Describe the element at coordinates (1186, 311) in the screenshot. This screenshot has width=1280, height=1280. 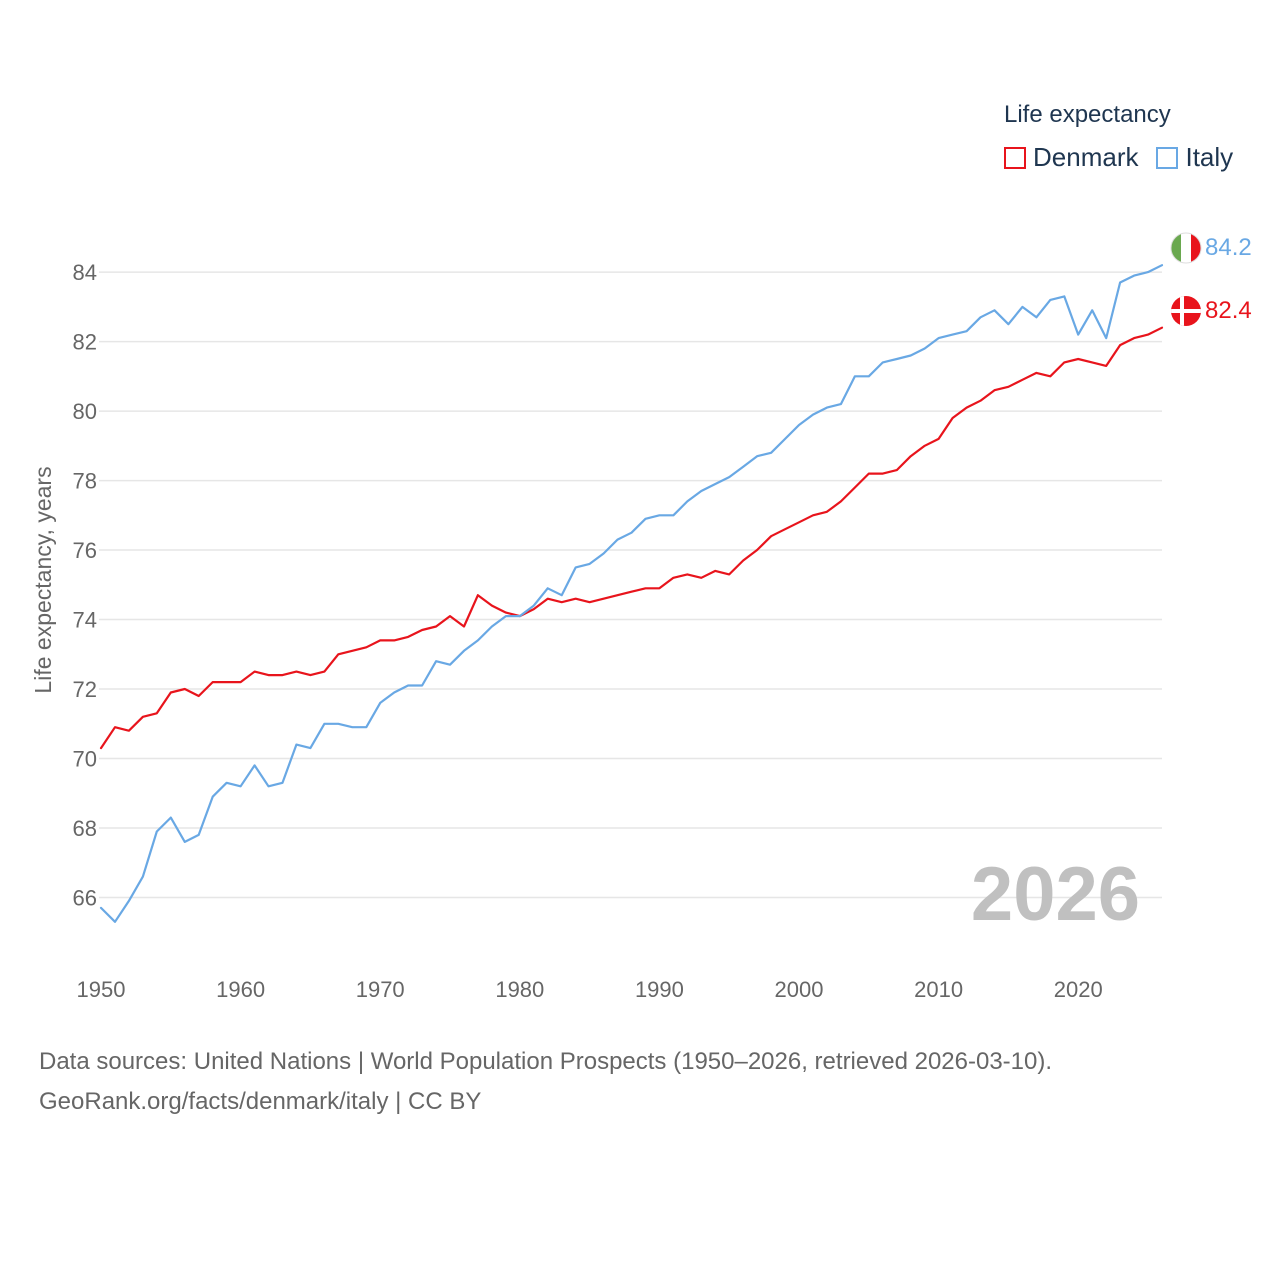
I see `flag-denmark` at that location.